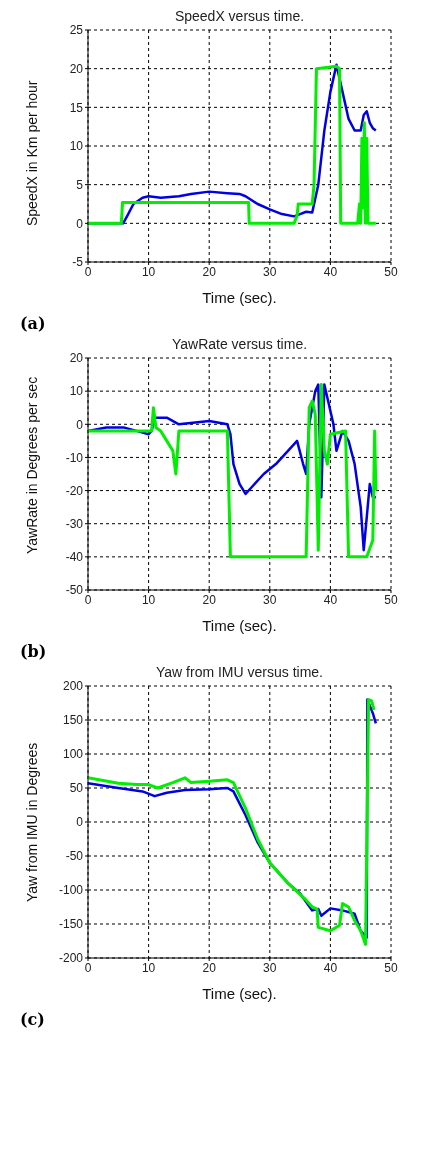  Describe the element at coordinates (76, 788) in the screenshot. I see `y-tick-label: 50` at that location.